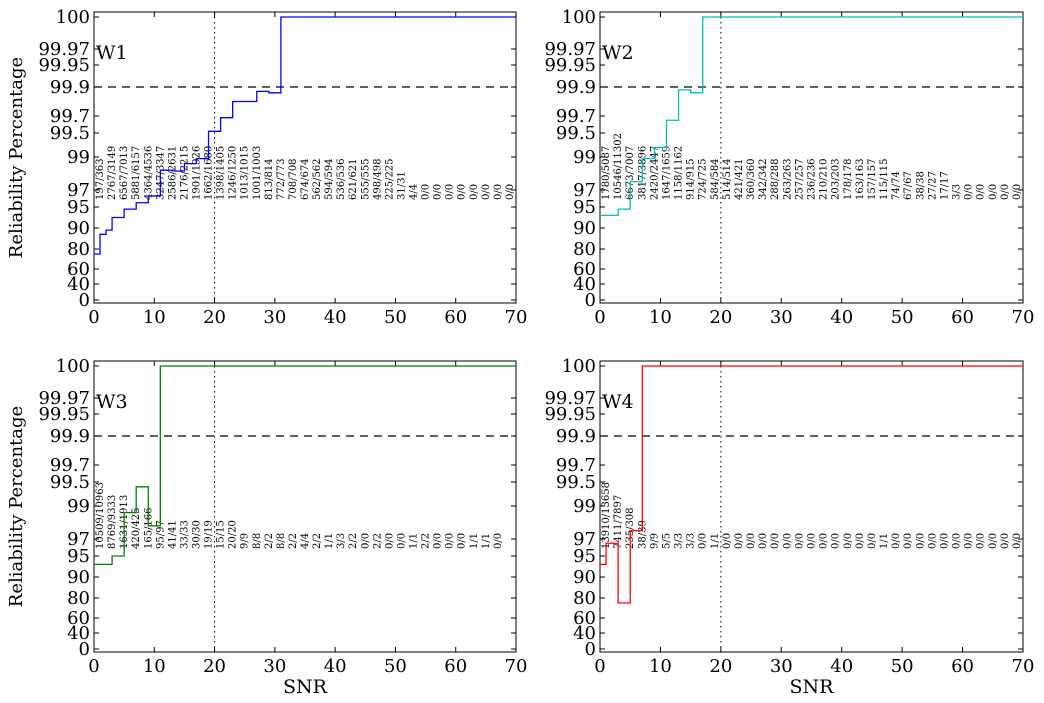  Describe the element at coordinates (112, 53) in the screenshot. I see `panel-label: W1` at that location.